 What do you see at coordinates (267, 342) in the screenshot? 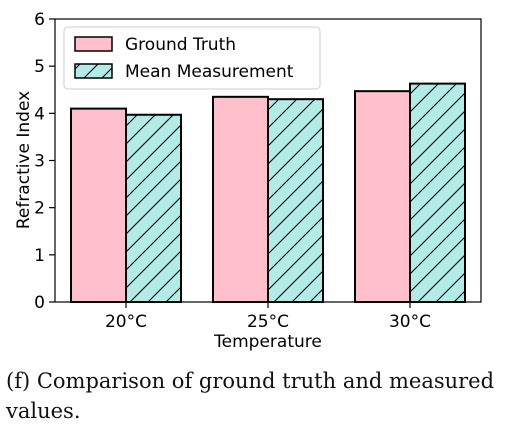
I see `x-axis-label: Temperature` at bounding box center [267, 342].